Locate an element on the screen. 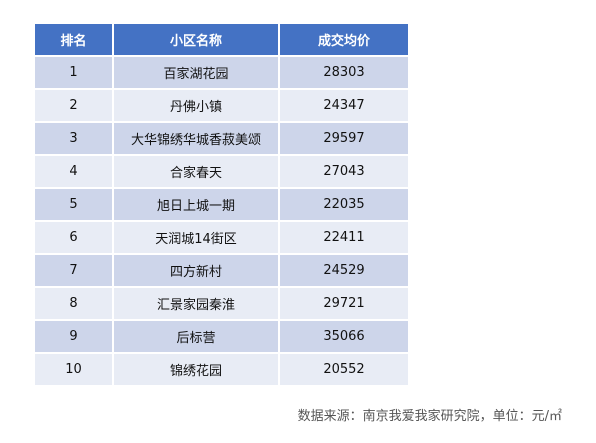 The width and height of the screenshot is (596, 443). cell-average-price: 22035 is located at coordinates (343, 205).